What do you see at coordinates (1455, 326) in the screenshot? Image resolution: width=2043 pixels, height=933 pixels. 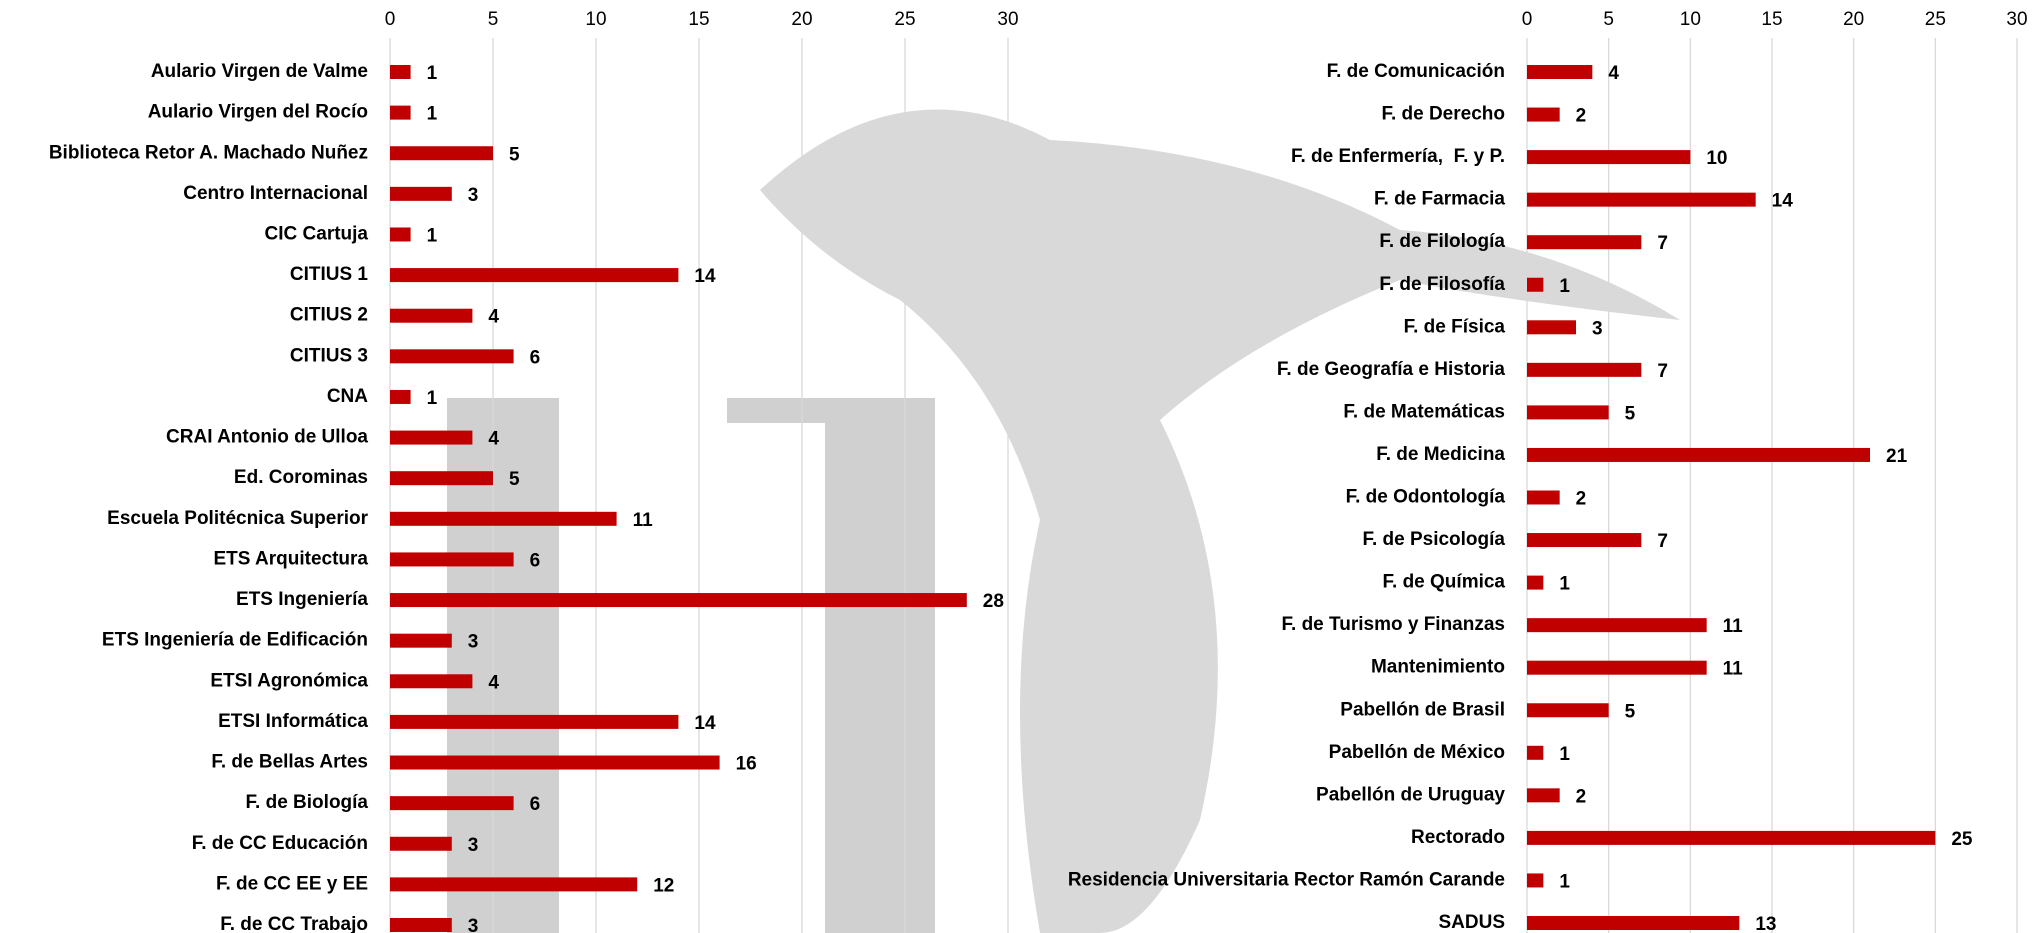 I see `category-label: F. de Física` at bounding box center [1455, 326].